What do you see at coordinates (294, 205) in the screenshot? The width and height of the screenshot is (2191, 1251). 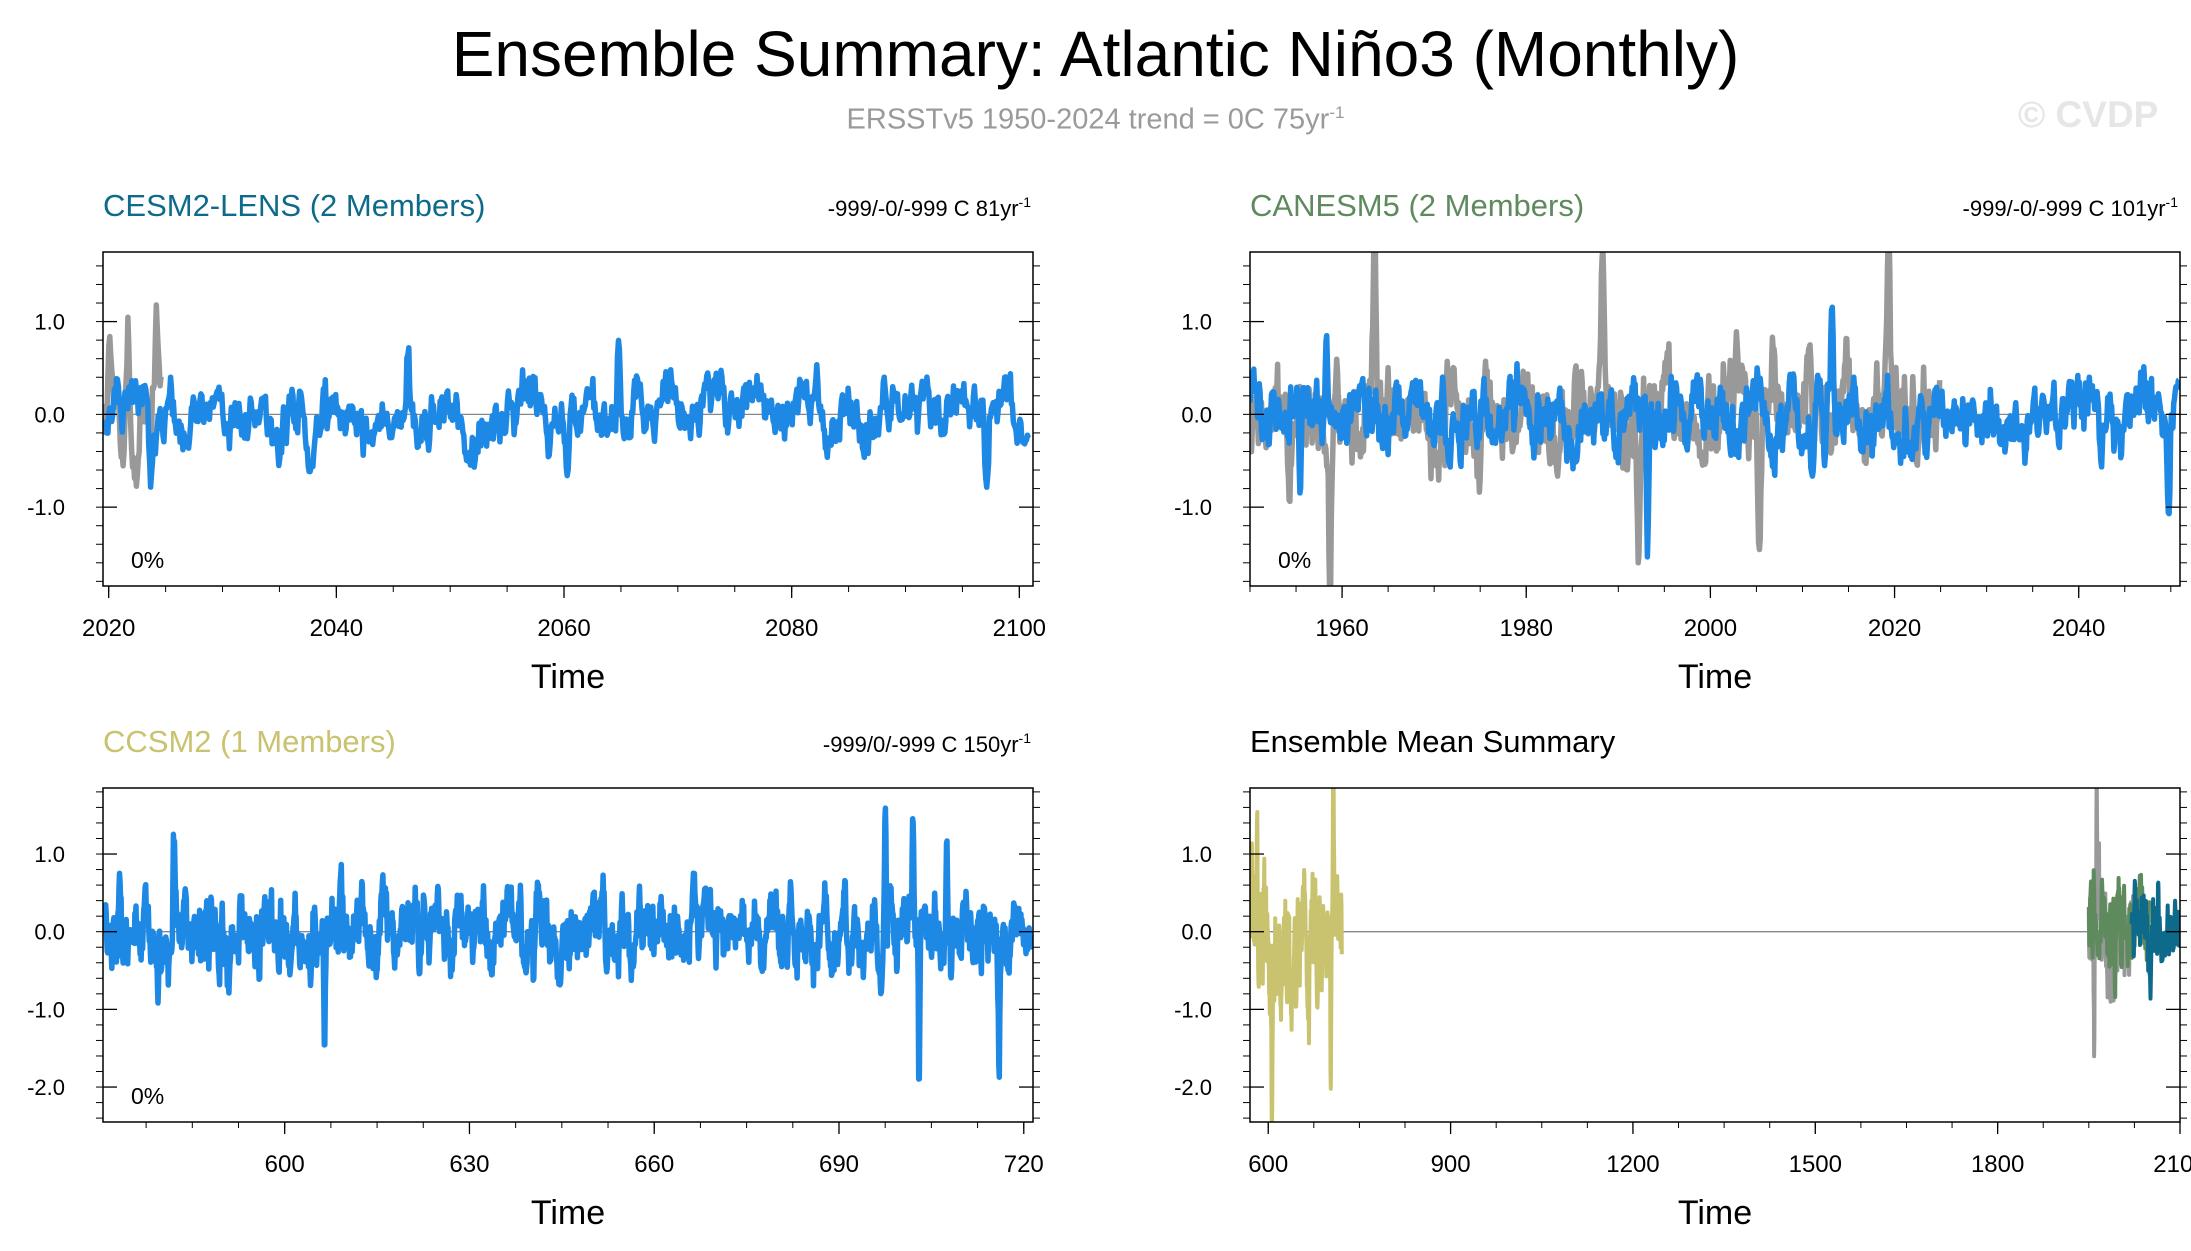 I see `panel-title: CESM2-LENS (2 Members)` at bounding box center [294, 205].